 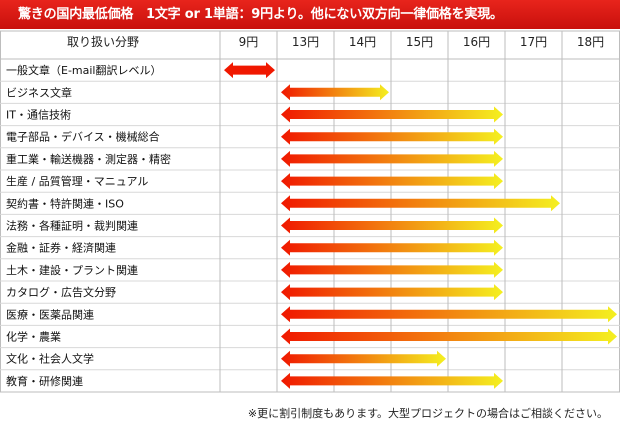 I want to click on category-label: 化学・農業, so click(x=33, y=337).